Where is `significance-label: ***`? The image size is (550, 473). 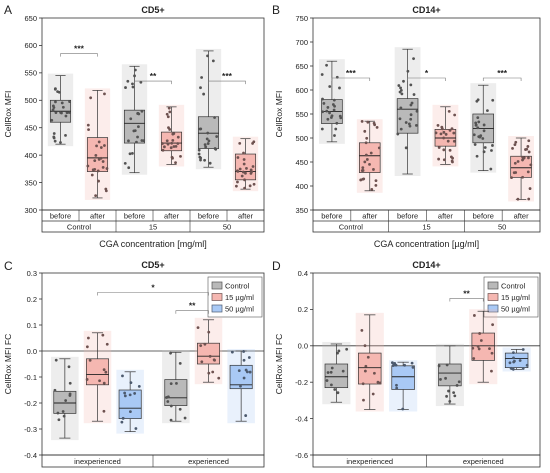 significance-label: *** is located at coordinates (351, 73).